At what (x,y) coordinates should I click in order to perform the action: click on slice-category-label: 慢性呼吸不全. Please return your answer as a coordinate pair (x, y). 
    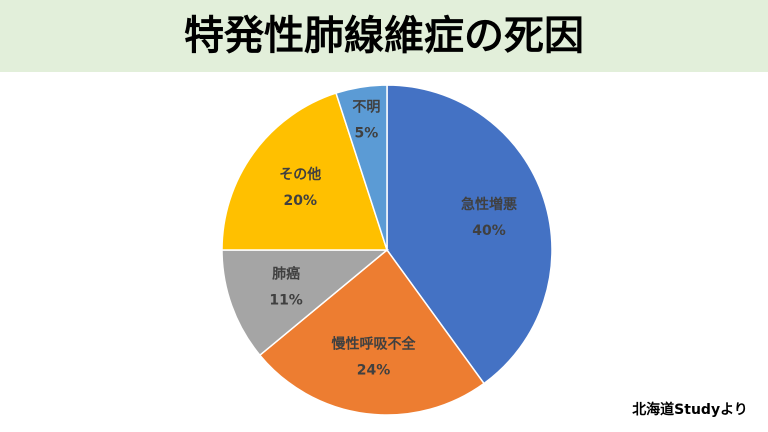
    Looking at the image, I should click on (374, 343).